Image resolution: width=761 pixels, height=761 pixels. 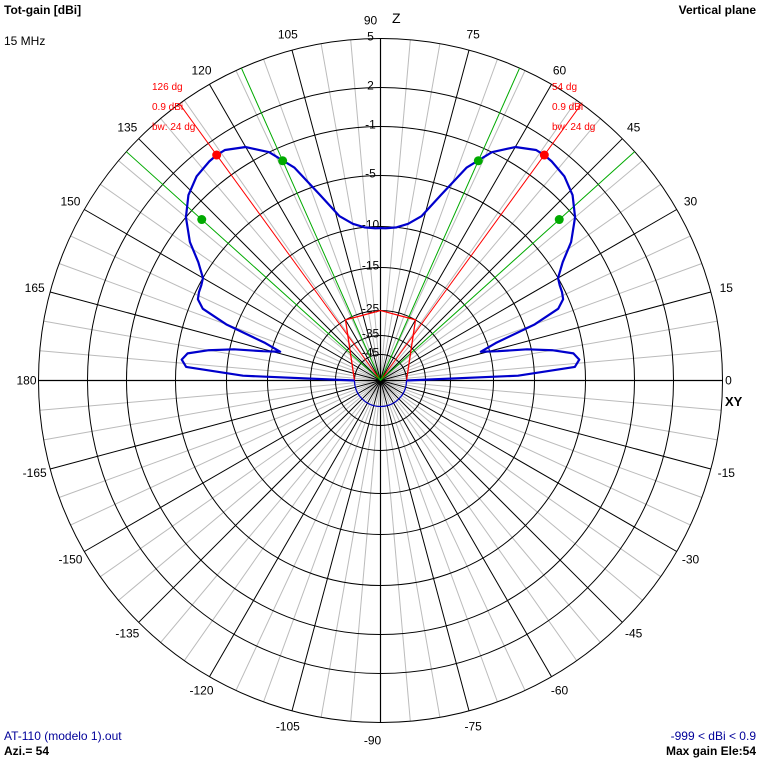 I want to click on angle-tick-label: -60, so click(x=560, y=691).